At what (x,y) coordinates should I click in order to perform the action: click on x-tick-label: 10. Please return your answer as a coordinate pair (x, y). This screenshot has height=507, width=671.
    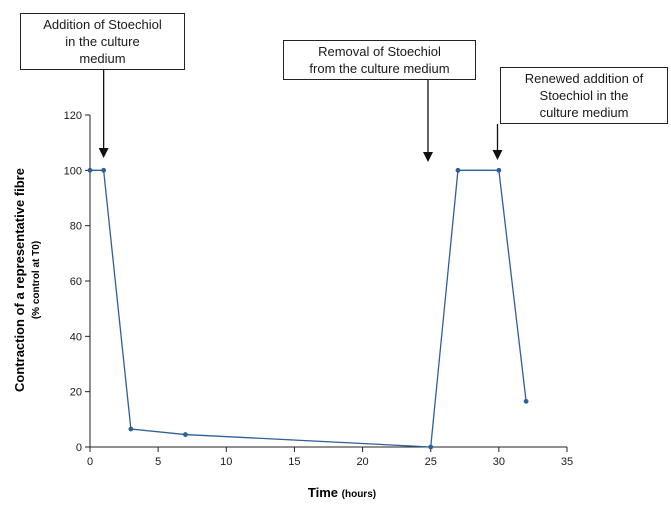
    Looking at the image, I should click on (226, 462).